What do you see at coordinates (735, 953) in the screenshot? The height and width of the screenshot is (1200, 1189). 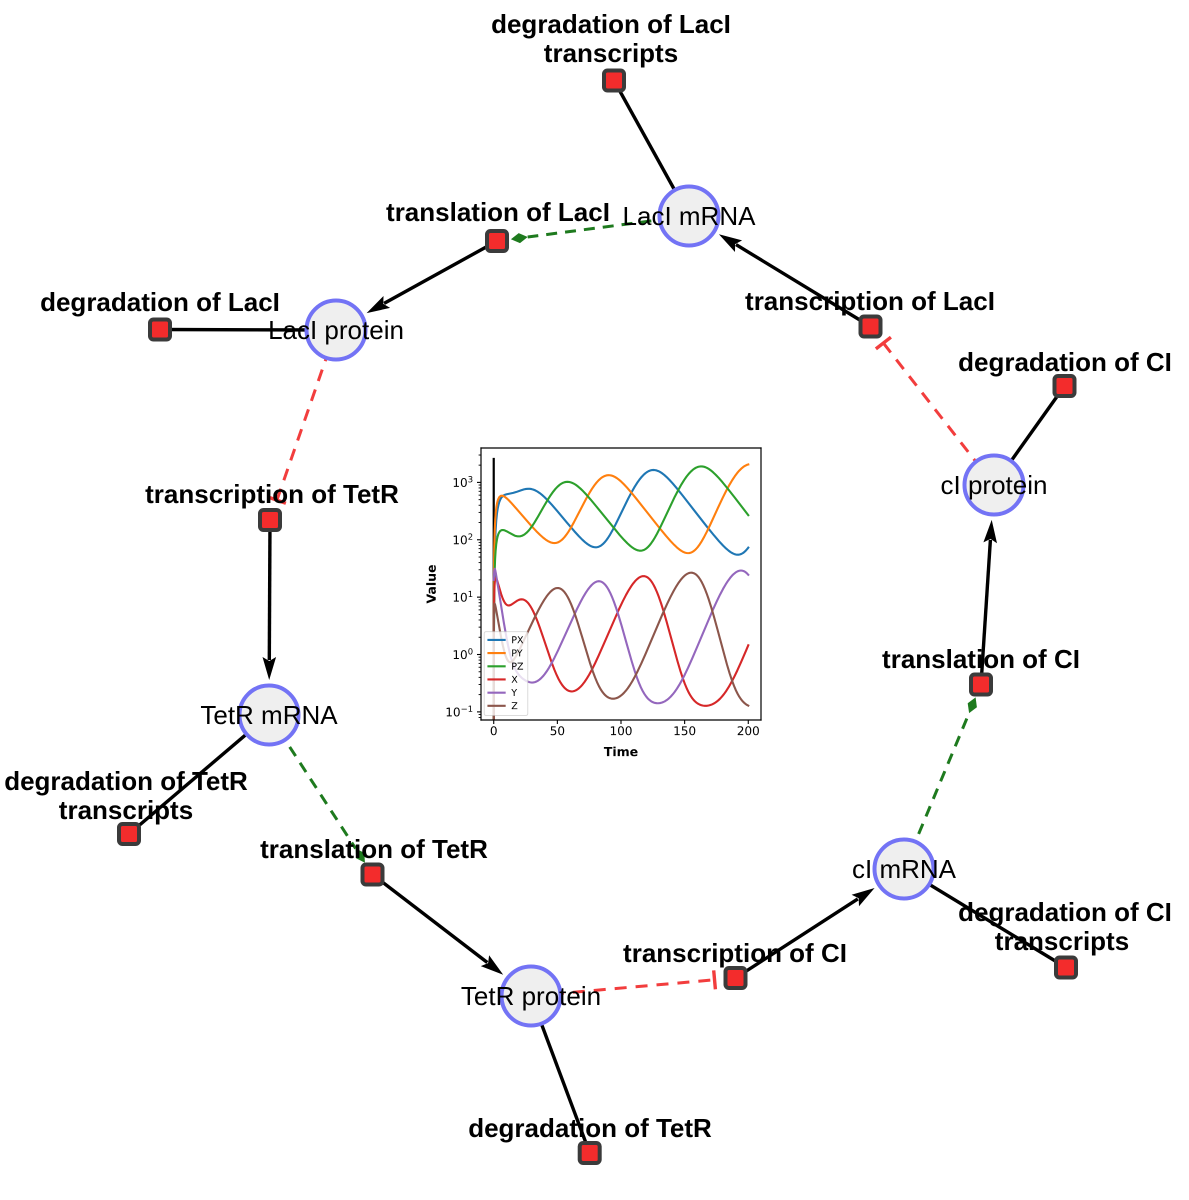 I see `svg-text: transcription of CI` at bounding box center [735, 953].